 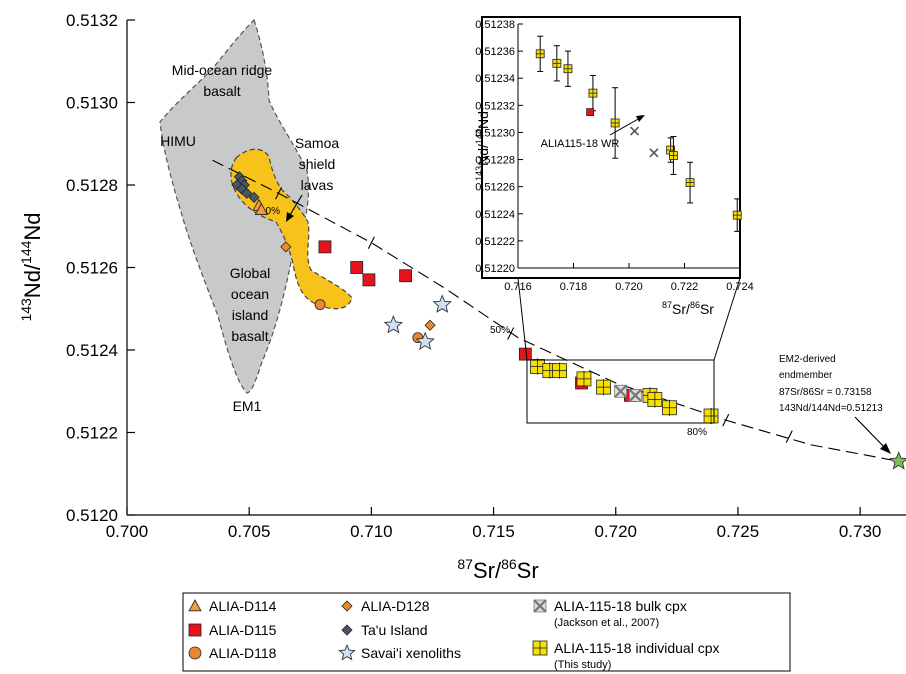 I want to click on mixing-label-10: 10%, so click(x=270, y=211).